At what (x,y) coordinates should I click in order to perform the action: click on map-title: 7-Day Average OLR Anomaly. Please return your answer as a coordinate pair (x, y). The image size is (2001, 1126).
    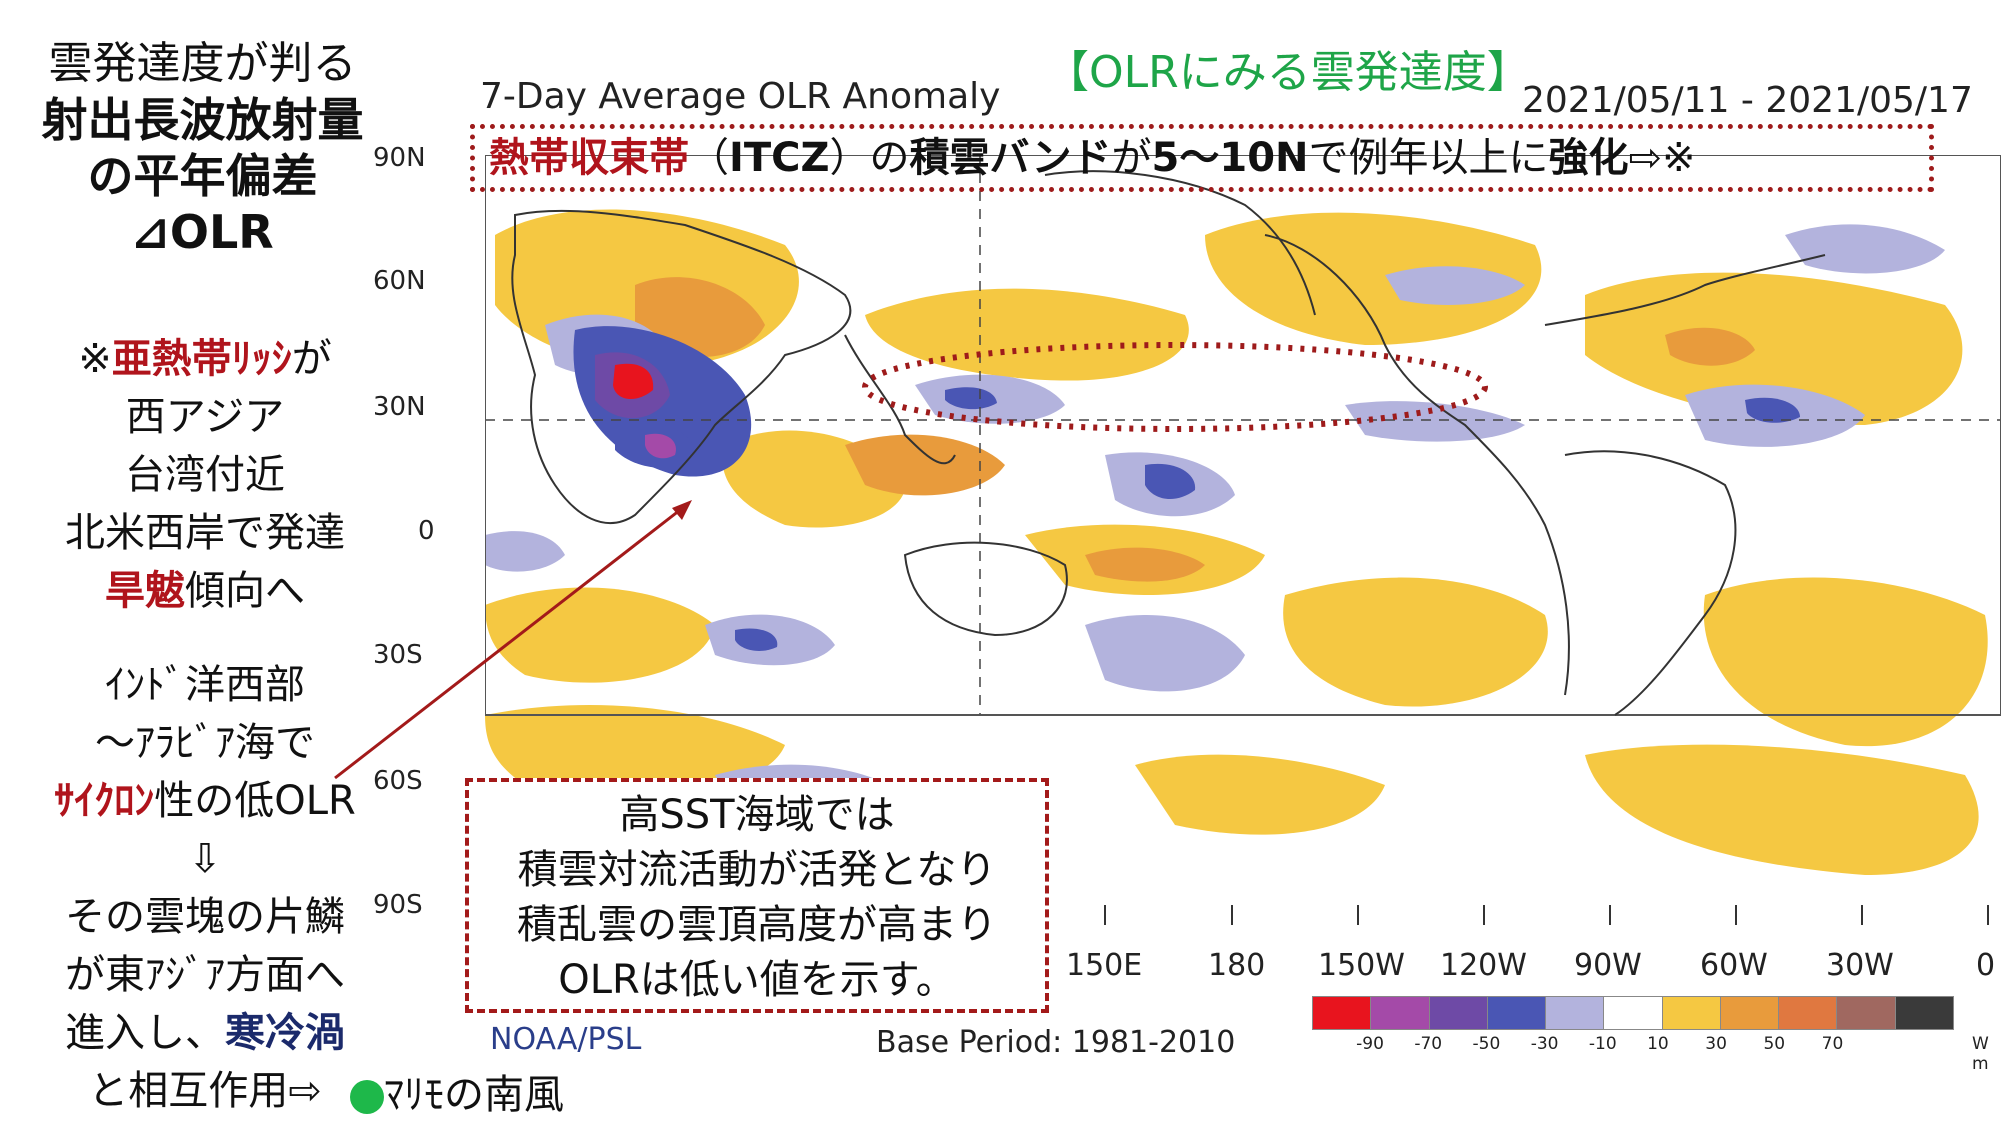
    Looking at the image, I should click on (740, 96).